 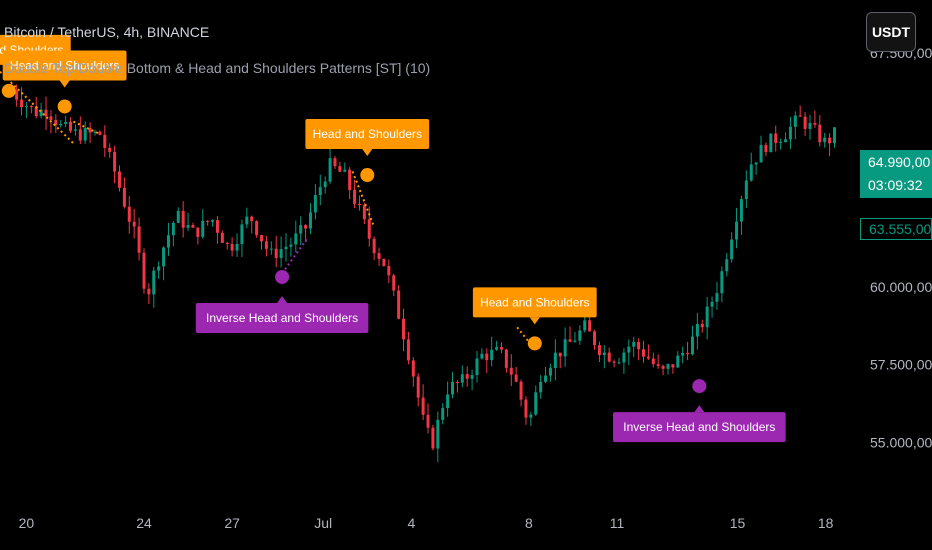 What do you see at coordinates (27, 523) in the screenshot?
I see `x-tick-label: 20` at bounding box center [27, 523].